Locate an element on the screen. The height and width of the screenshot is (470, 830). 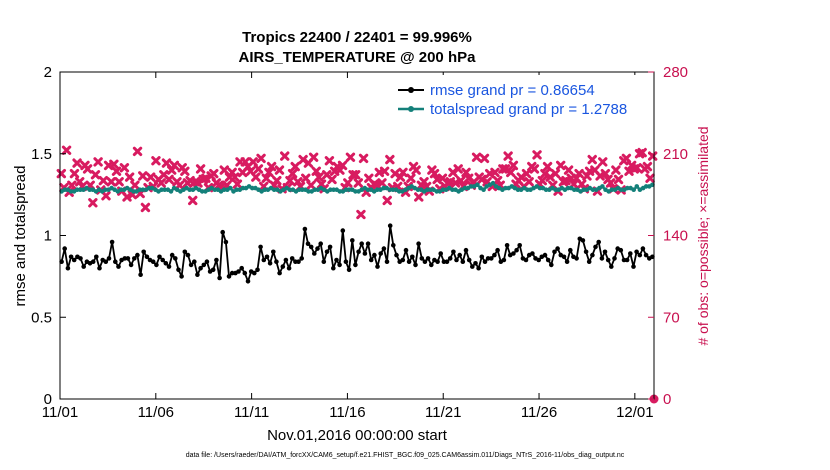
x-tick-label: 11/16 is located at coordinates (347, 412).